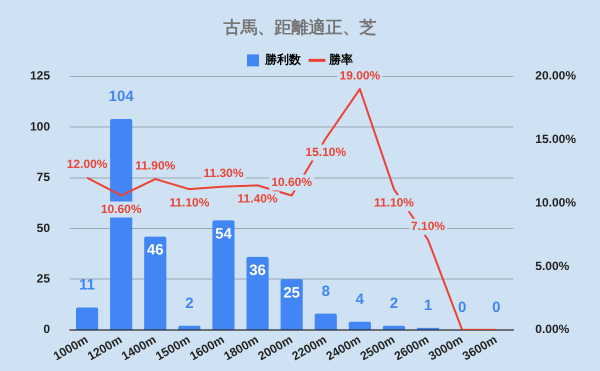 The height and width of the screenshot is (371, 600). Describe the element at coordinates (43, 177) in the screenshot. I see `y-tick-label: 75` at that location.